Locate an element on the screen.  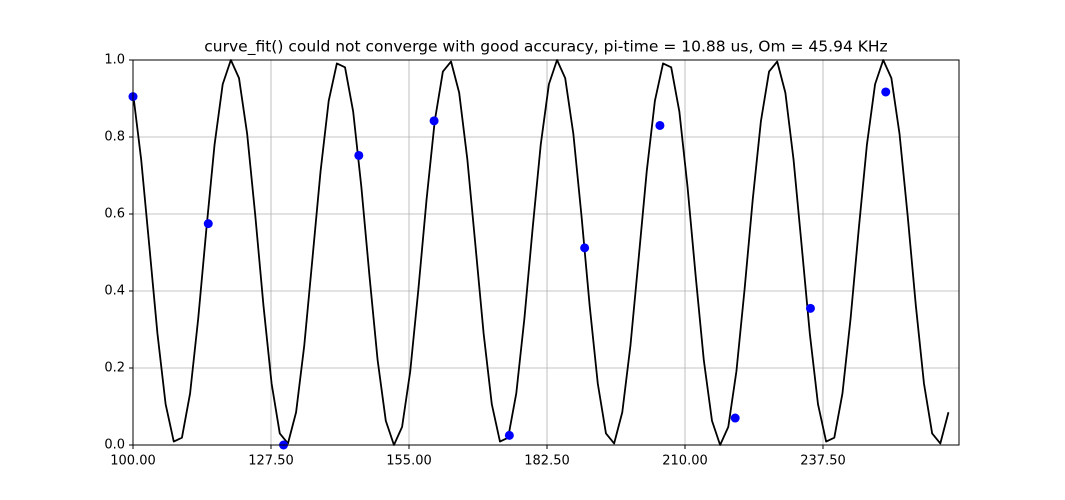
y-tick-label: 0.4 is located at coordinates (114, 291).